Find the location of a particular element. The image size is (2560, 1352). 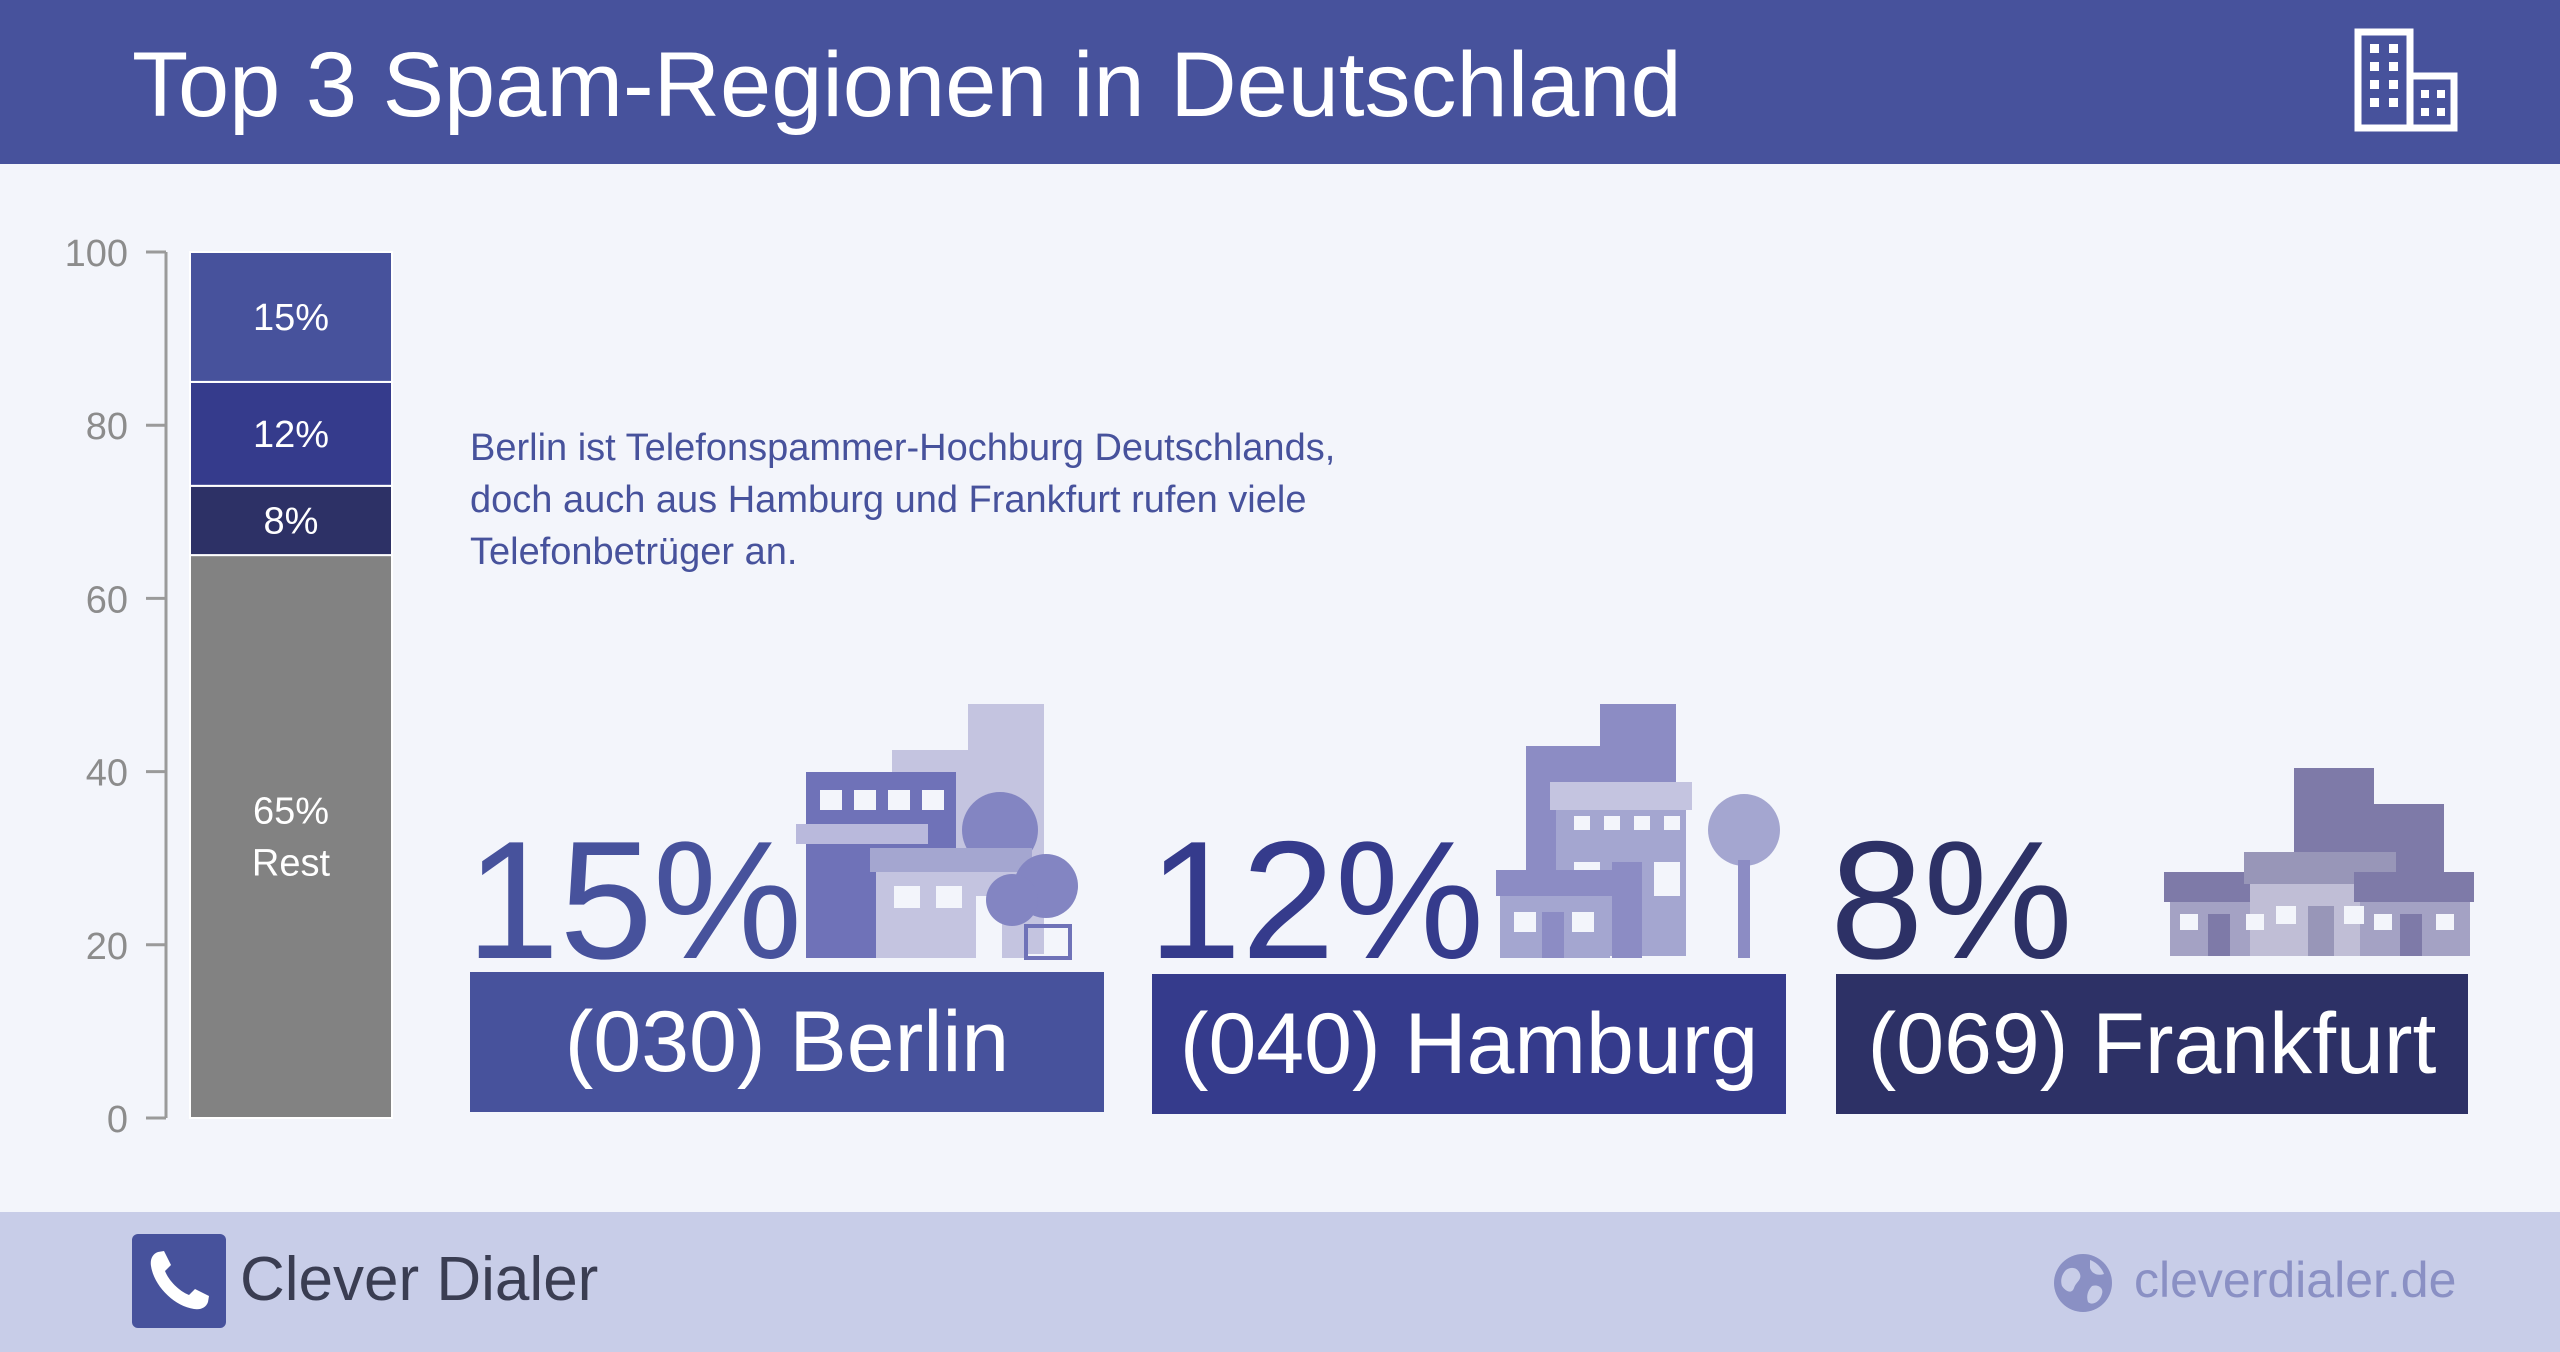

footer-bar is located at coordinates (1280, 1282).